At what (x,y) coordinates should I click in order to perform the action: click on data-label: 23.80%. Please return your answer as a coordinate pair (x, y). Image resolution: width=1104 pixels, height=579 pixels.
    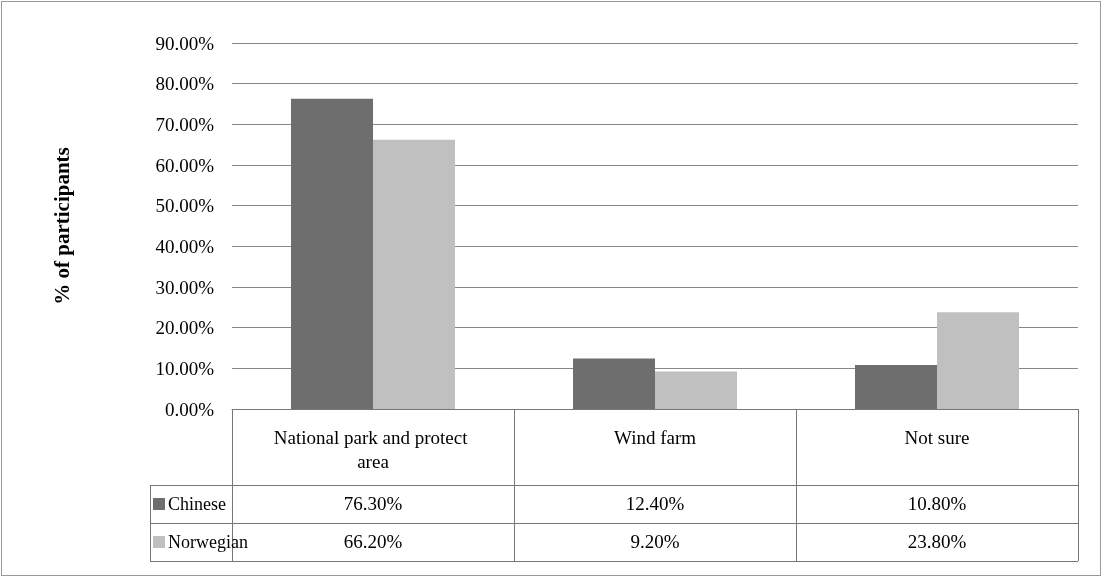
    Looking at the image, I should click on (937, 542).